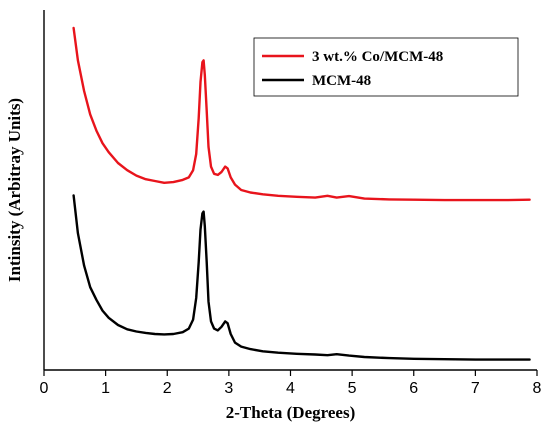 This screenshot has height=432, width=550. What do you see at coordinates (377, 57) in the screenshot?
I see `legend-label-co-mcm-48: 3 wt.% Co/MCM-48` at bounding box center [377, 57].